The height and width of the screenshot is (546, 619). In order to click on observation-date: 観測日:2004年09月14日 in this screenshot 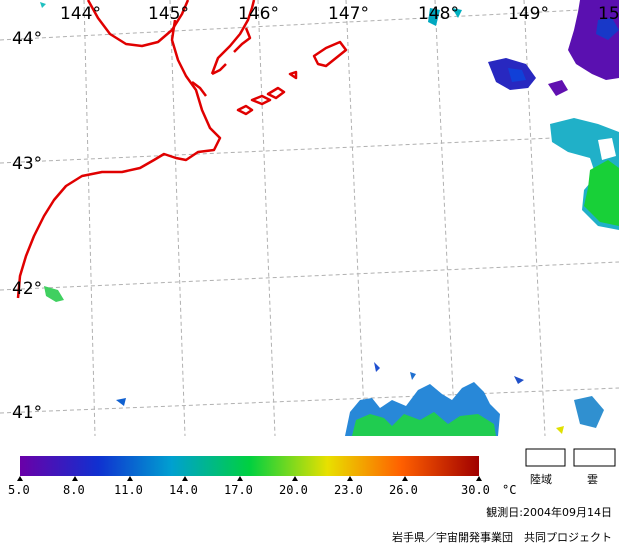, I will do `click(549, 512)`.